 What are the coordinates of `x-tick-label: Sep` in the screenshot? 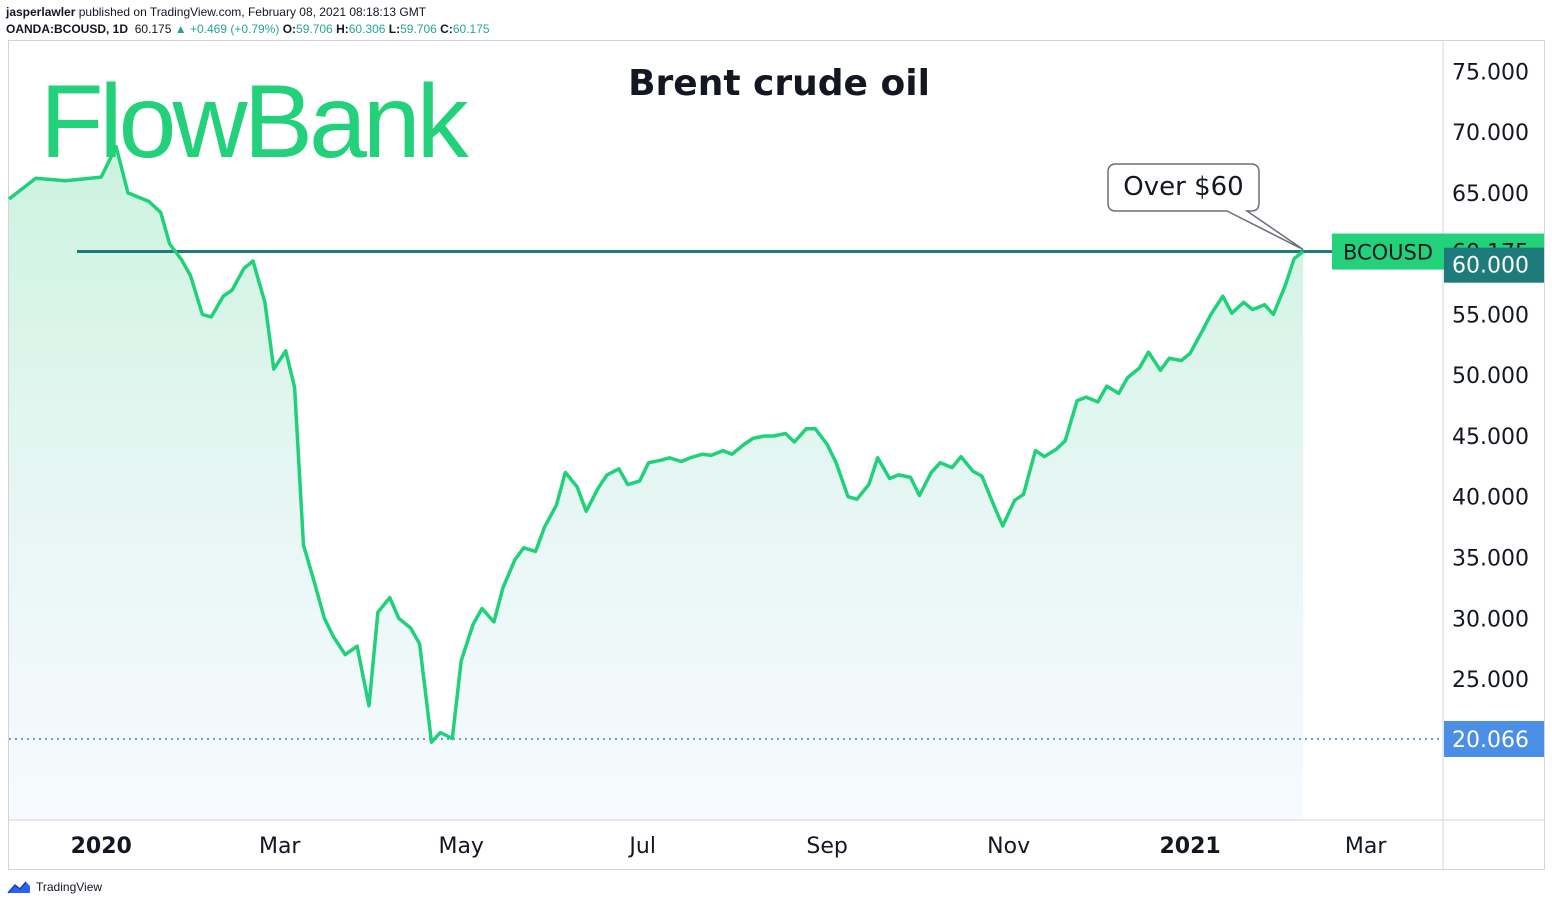 It's located at (826, 846).